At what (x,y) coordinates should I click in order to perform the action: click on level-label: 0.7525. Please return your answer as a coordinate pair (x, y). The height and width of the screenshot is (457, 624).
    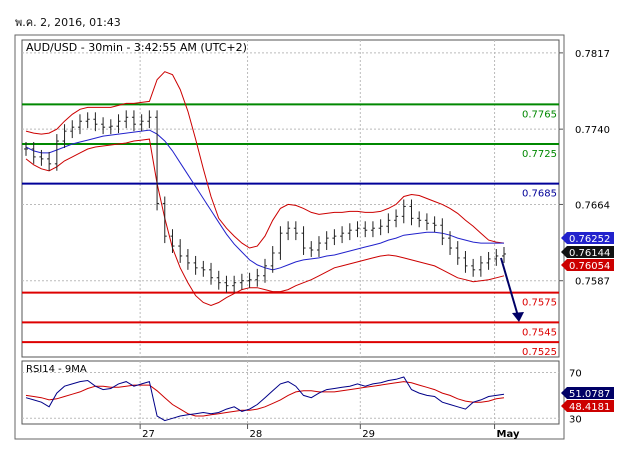
    Looking at the image, I should click on (539, 352).